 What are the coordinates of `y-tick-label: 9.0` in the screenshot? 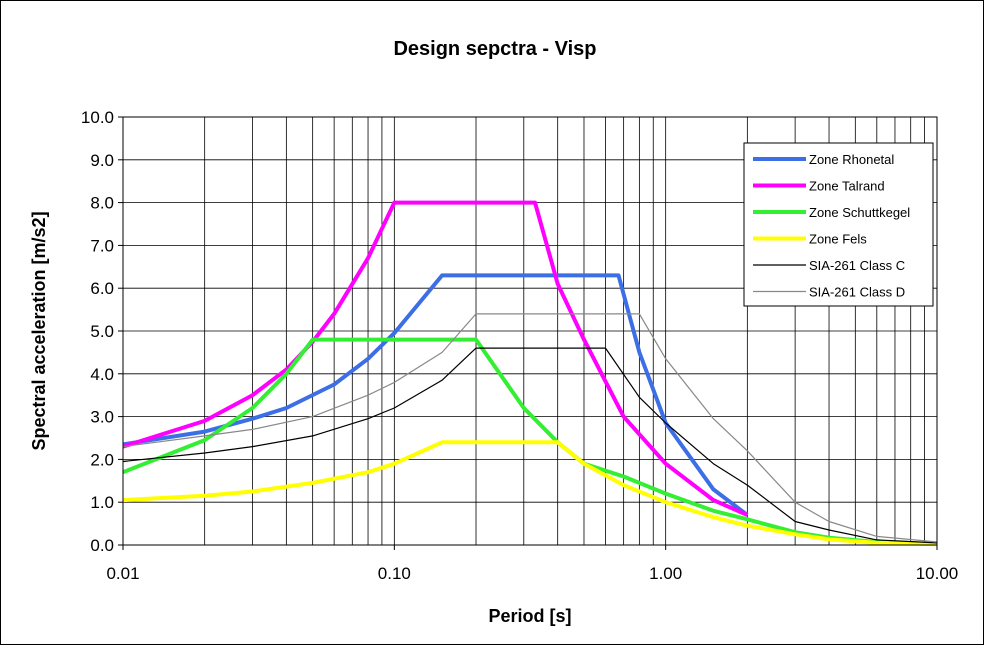 It's located at (102, 160).